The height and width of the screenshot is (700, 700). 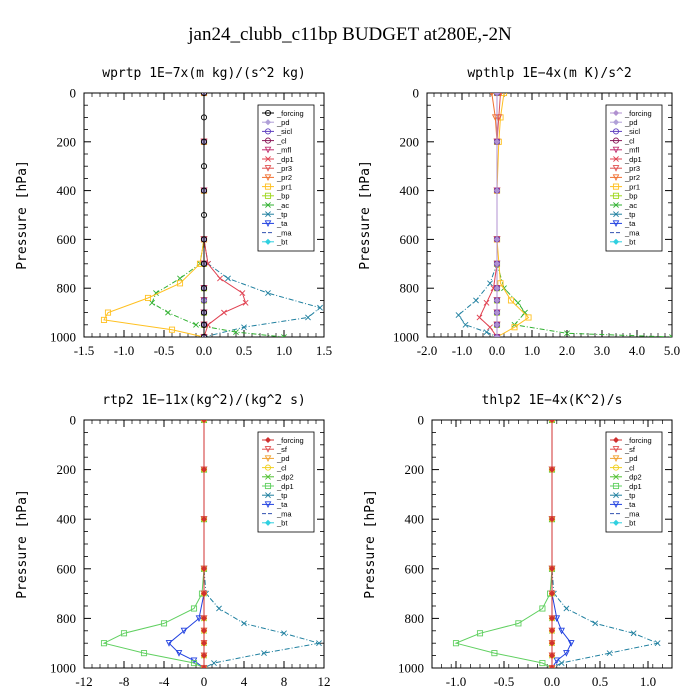 What do you see at coordinates (632, 131) in the screenshot?
I see `legend-label-sicl: _sicl` at bounding box center [632, 131].